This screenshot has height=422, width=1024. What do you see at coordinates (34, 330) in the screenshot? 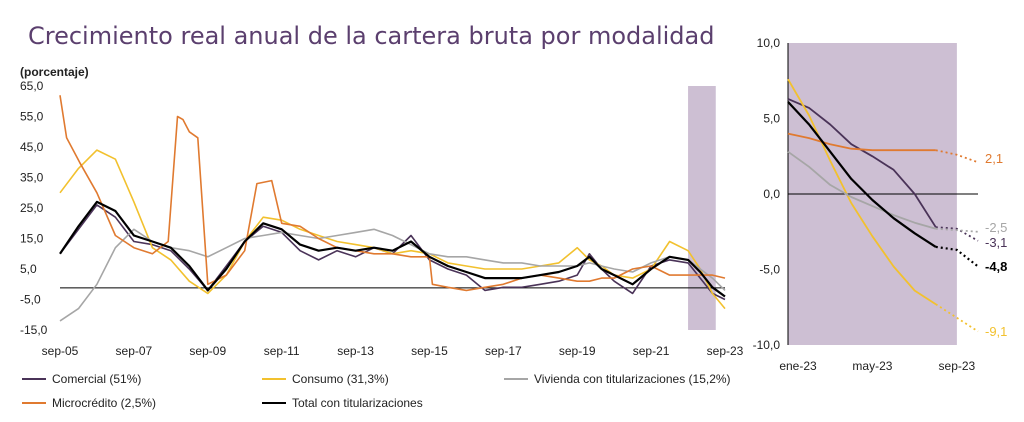
I see `y-tick-label: -15,0` at bounding box center [34, 330].